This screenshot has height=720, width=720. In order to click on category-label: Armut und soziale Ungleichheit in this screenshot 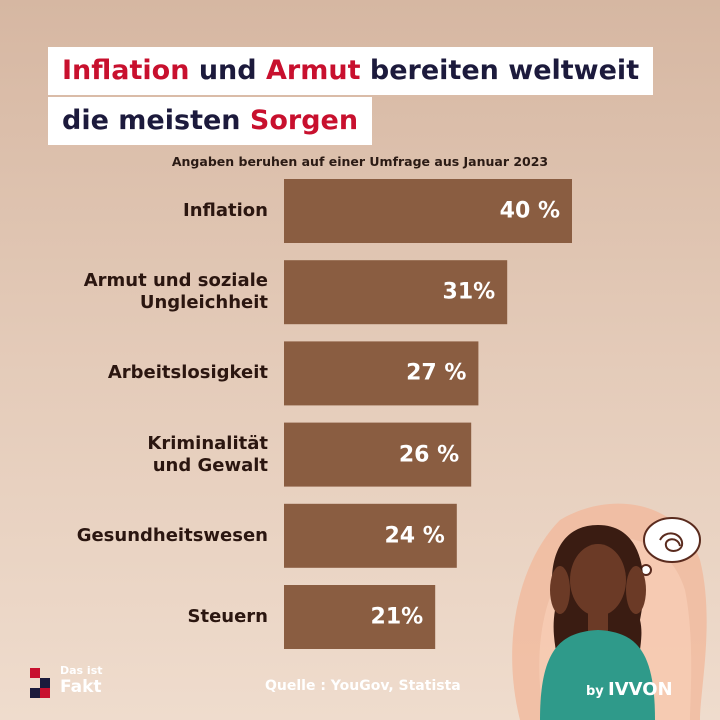, I will do `click(175, 292)`.